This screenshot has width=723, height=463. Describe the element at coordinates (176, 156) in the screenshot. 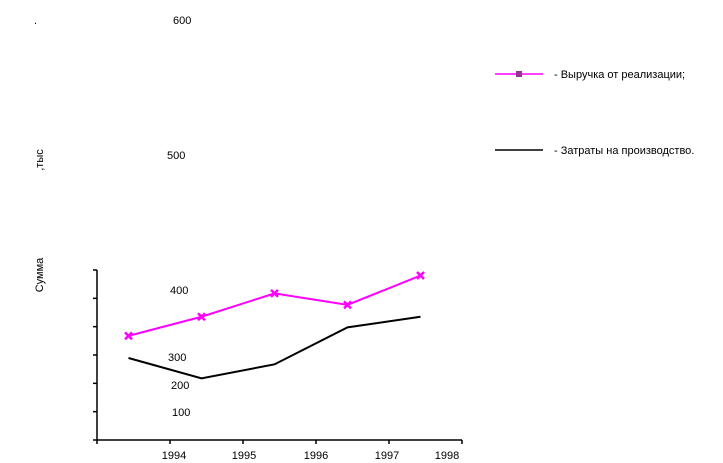

I see `y-tick-label-500: 500` at that location.